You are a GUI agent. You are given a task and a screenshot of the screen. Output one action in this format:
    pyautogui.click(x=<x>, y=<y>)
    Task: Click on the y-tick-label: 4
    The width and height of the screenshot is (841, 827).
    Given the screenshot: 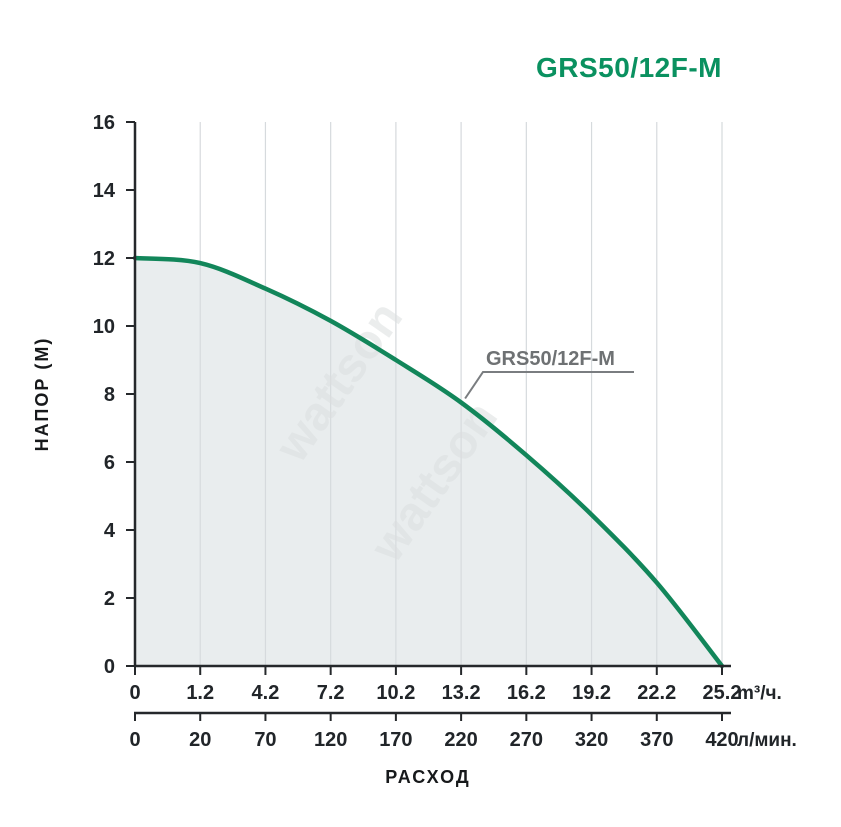 What is the action you would take?
    pyautogui.click(x=110, y=531)
    